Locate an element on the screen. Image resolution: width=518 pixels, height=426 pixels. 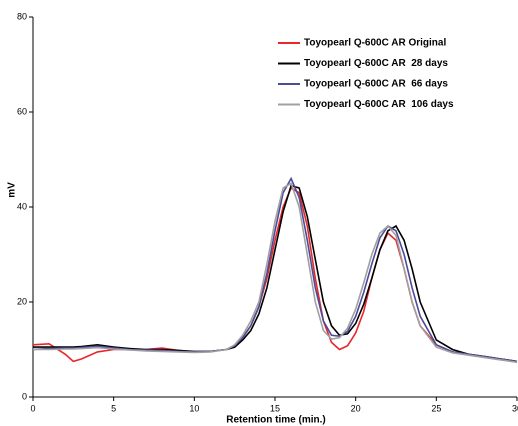
x-tick-label: 0 is located at coordinates (32, 408).